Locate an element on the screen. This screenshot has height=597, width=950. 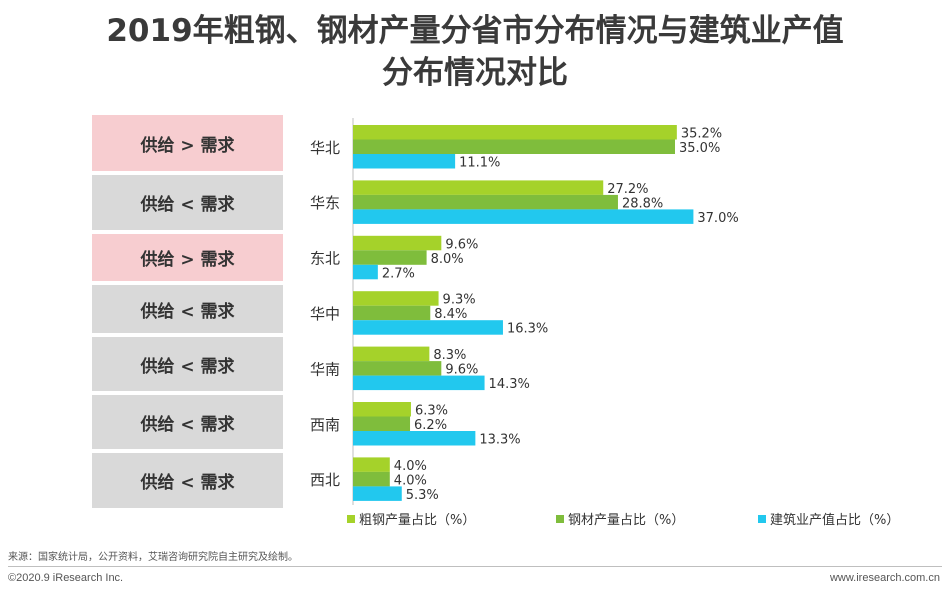
data-label: 14.3% is located at coordinates (509, 384).